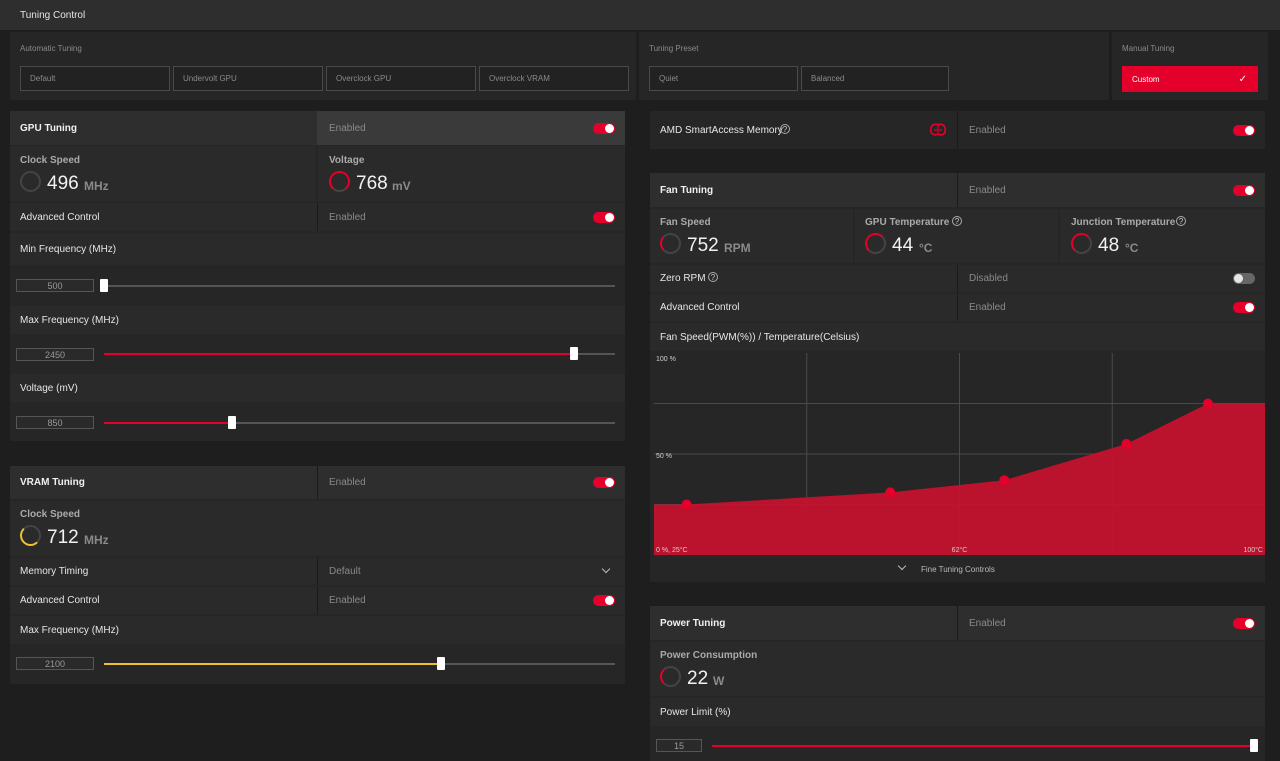 This screenshot has width=1280, height=761. What do you see at coordinates (875, 78) in the screenshot?
I see `balanced-button: Balanced` at bounding box center [875, 78].